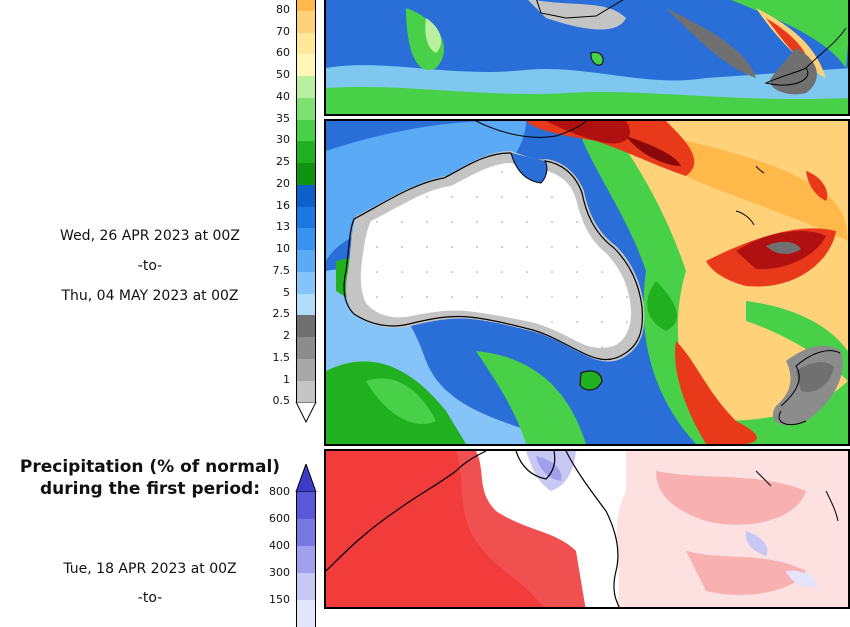 The height and width of the screenshot is (627, 850). What do you see at coordinates (283, 74) in the screenshot?
I see `colorbar-label: 50` at bounding box center [283, 74].